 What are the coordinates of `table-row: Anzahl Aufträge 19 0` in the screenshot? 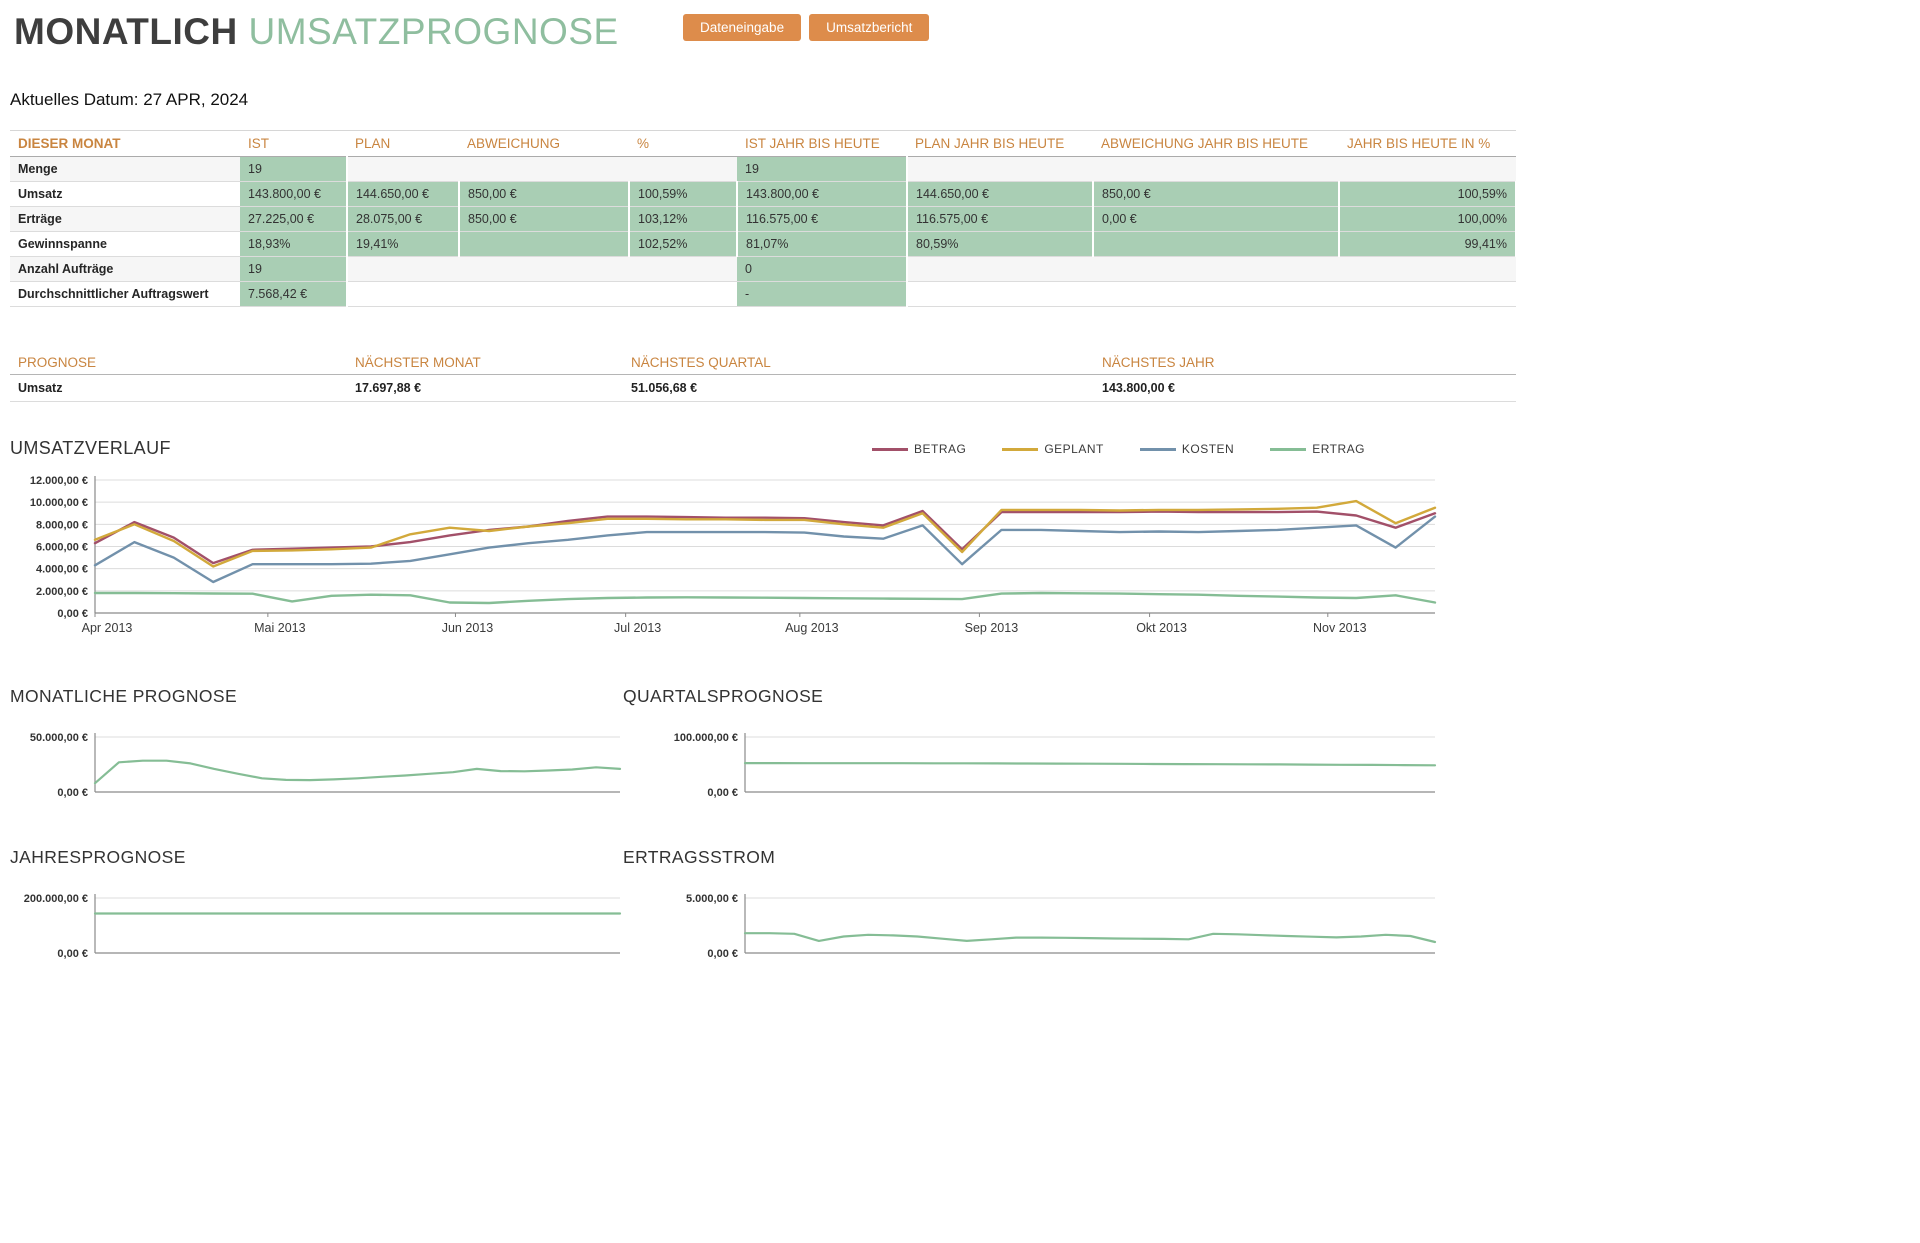 It's located at (763, 269).